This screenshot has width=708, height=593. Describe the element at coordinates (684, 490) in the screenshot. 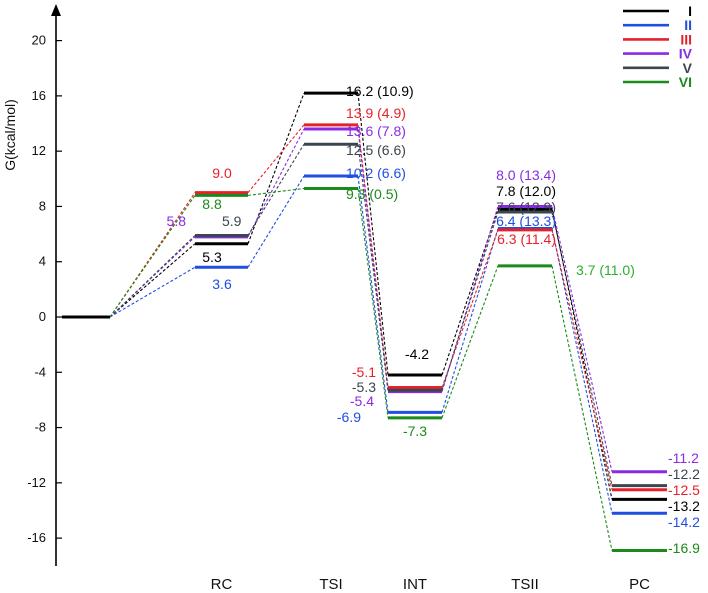

I see `value-label-III-PC: -12.5` at that location.